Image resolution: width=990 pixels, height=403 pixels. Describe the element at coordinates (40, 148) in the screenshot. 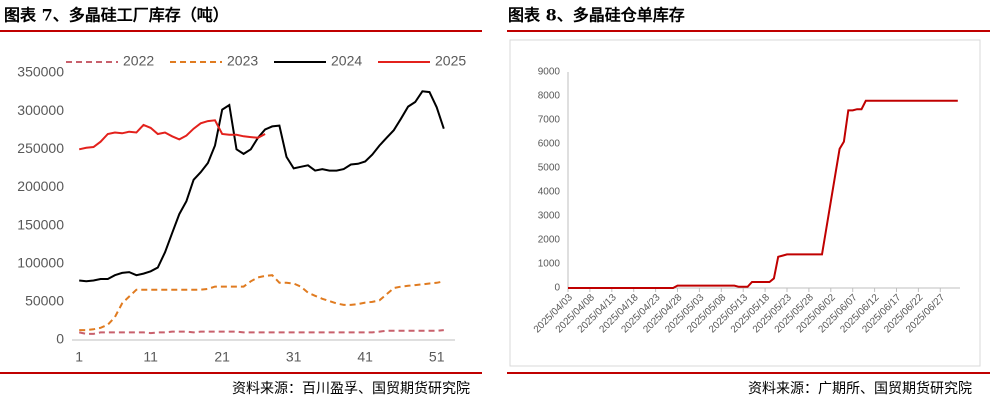

I see `y-tick-label: 250000` at that location.